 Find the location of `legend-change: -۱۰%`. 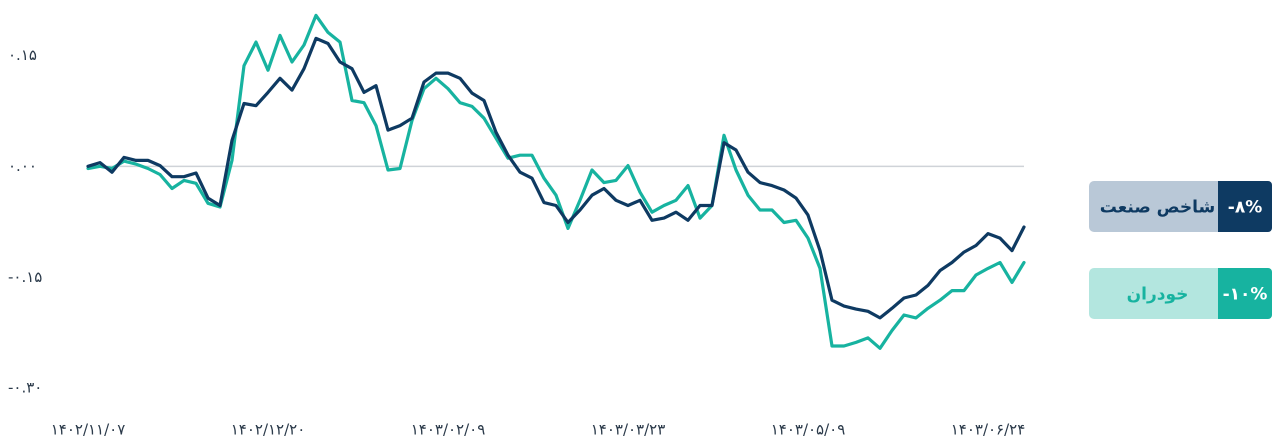

legend-change: -۱۰% is located at coordinates (1245, 295).